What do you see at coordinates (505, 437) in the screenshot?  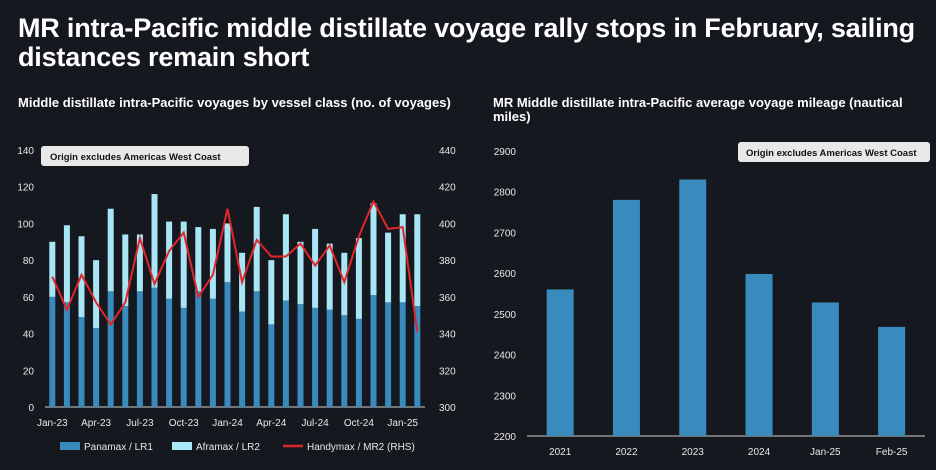 I see `right-y-tick: 2200` at bounding box center [505, 437].